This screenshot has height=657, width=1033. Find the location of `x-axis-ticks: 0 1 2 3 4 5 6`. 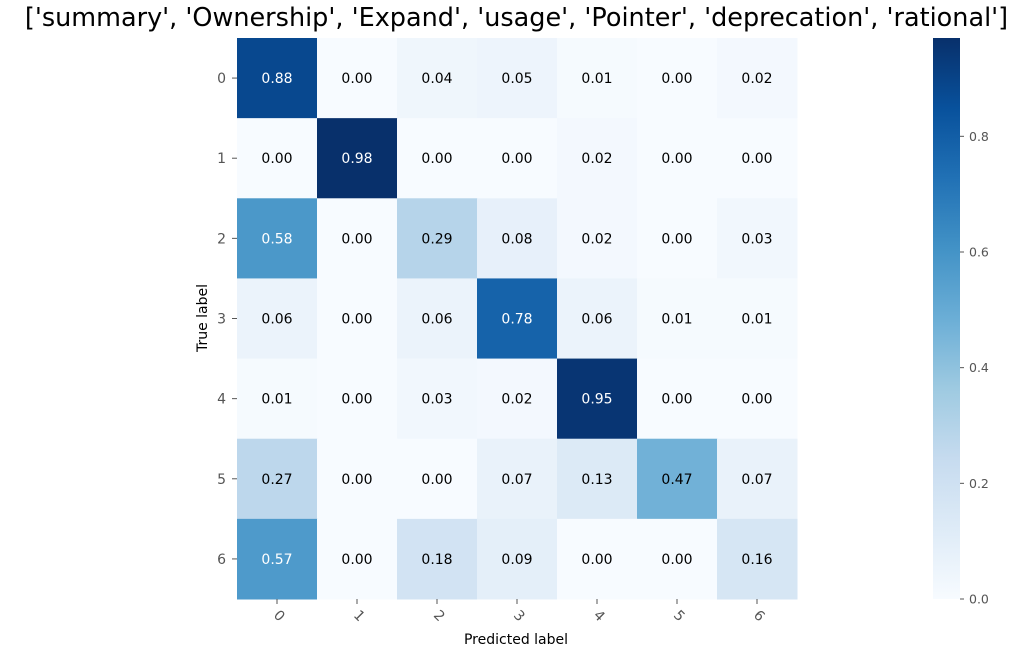

x-axis-ticks: 0 1 2 3 4 5 6 is located at coordinates (519, 612).